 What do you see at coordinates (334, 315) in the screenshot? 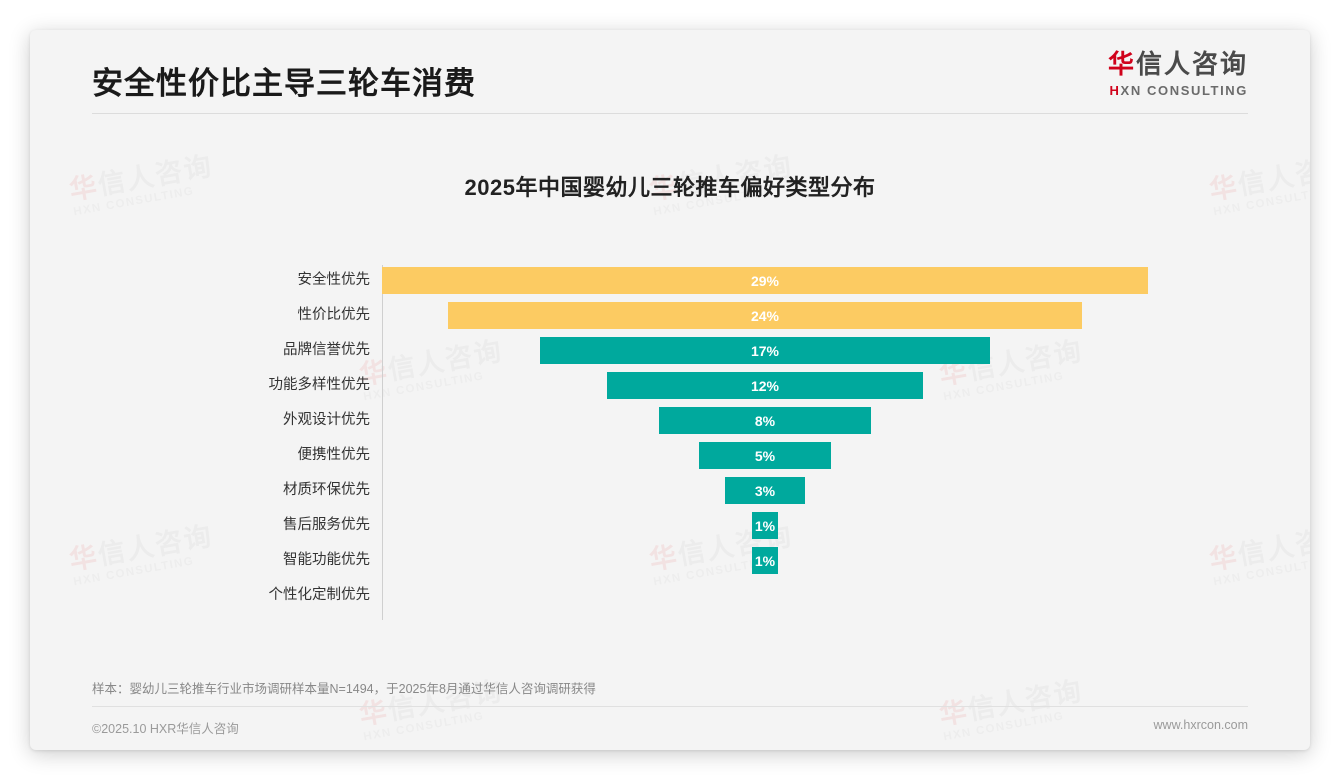
I see `category-label: 性价比优先` at bounding box center [334, 315].